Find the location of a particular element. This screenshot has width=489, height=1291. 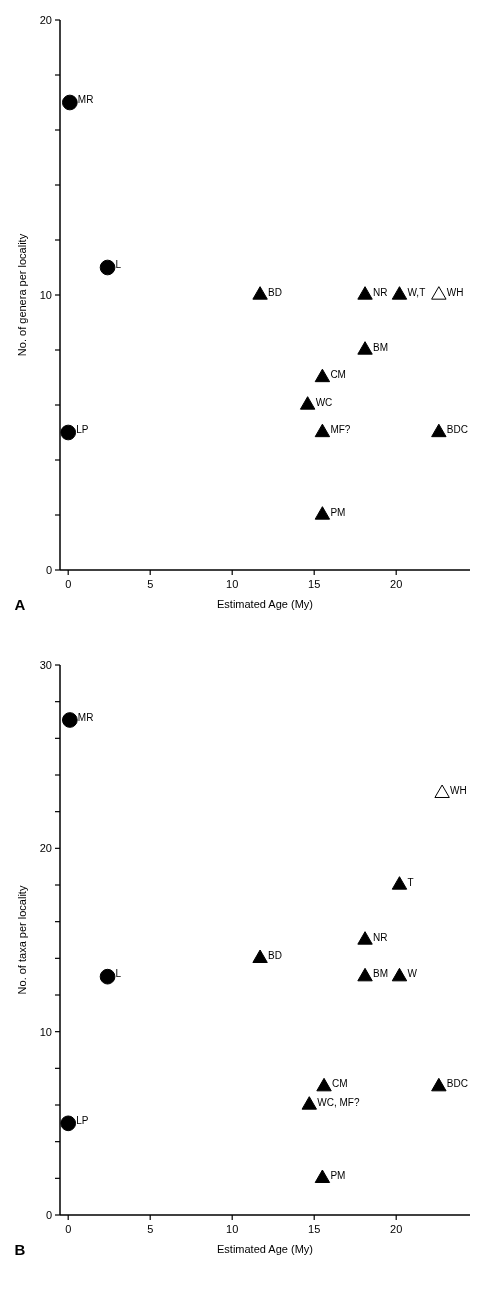

y-axis-title: No. of taxa per locality is located at coordinates (22, 940).